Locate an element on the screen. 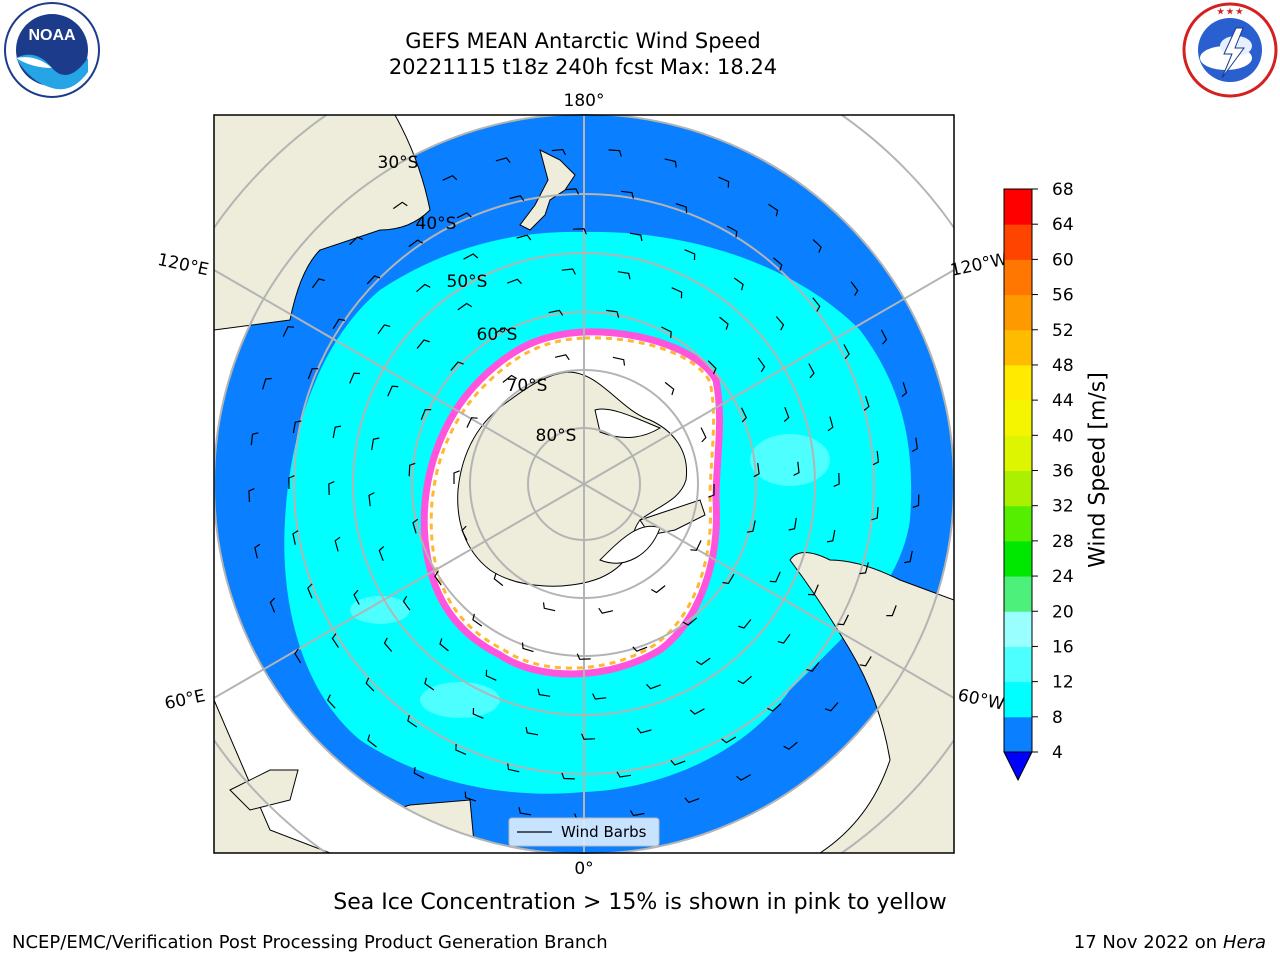  date-text: 17 Nov 2022 on is located at coordinates (1145, 942).